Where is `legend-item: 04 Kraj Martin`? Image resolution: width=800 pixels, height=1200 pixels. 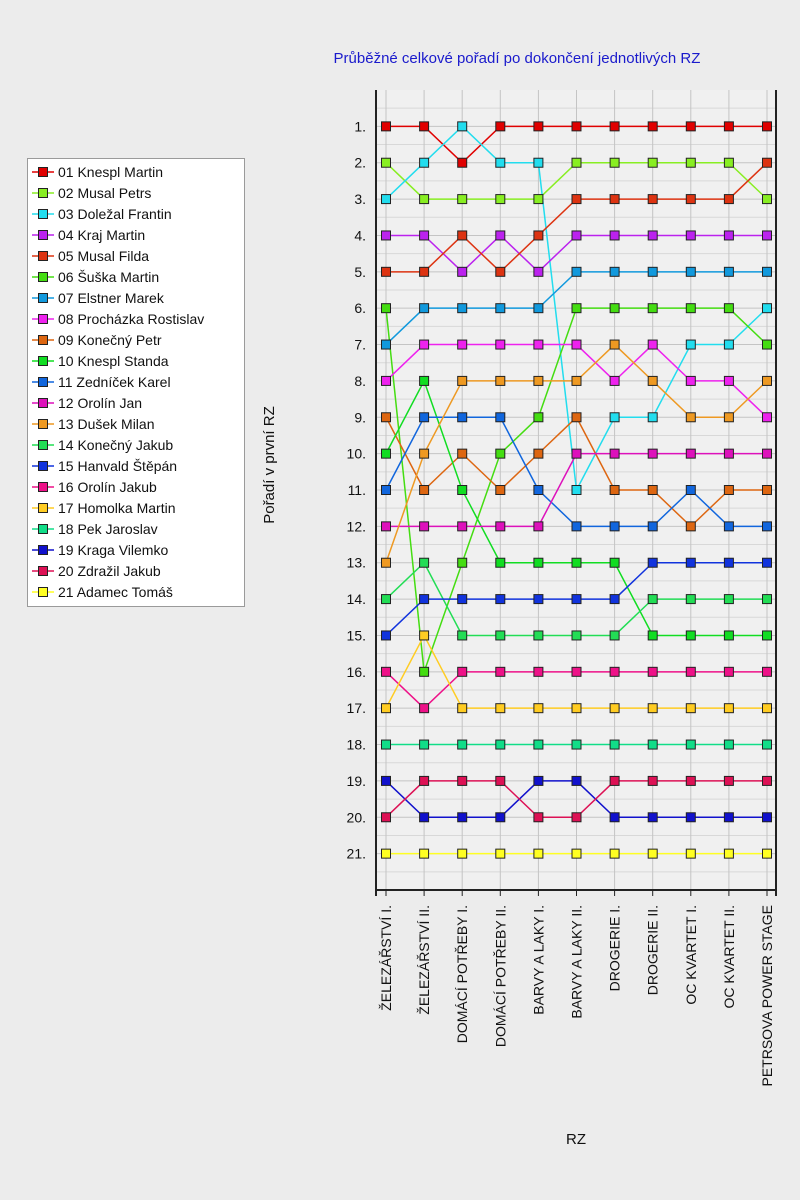 legend-item: 04 Kraj Martin is located at coordinates (88, 235).